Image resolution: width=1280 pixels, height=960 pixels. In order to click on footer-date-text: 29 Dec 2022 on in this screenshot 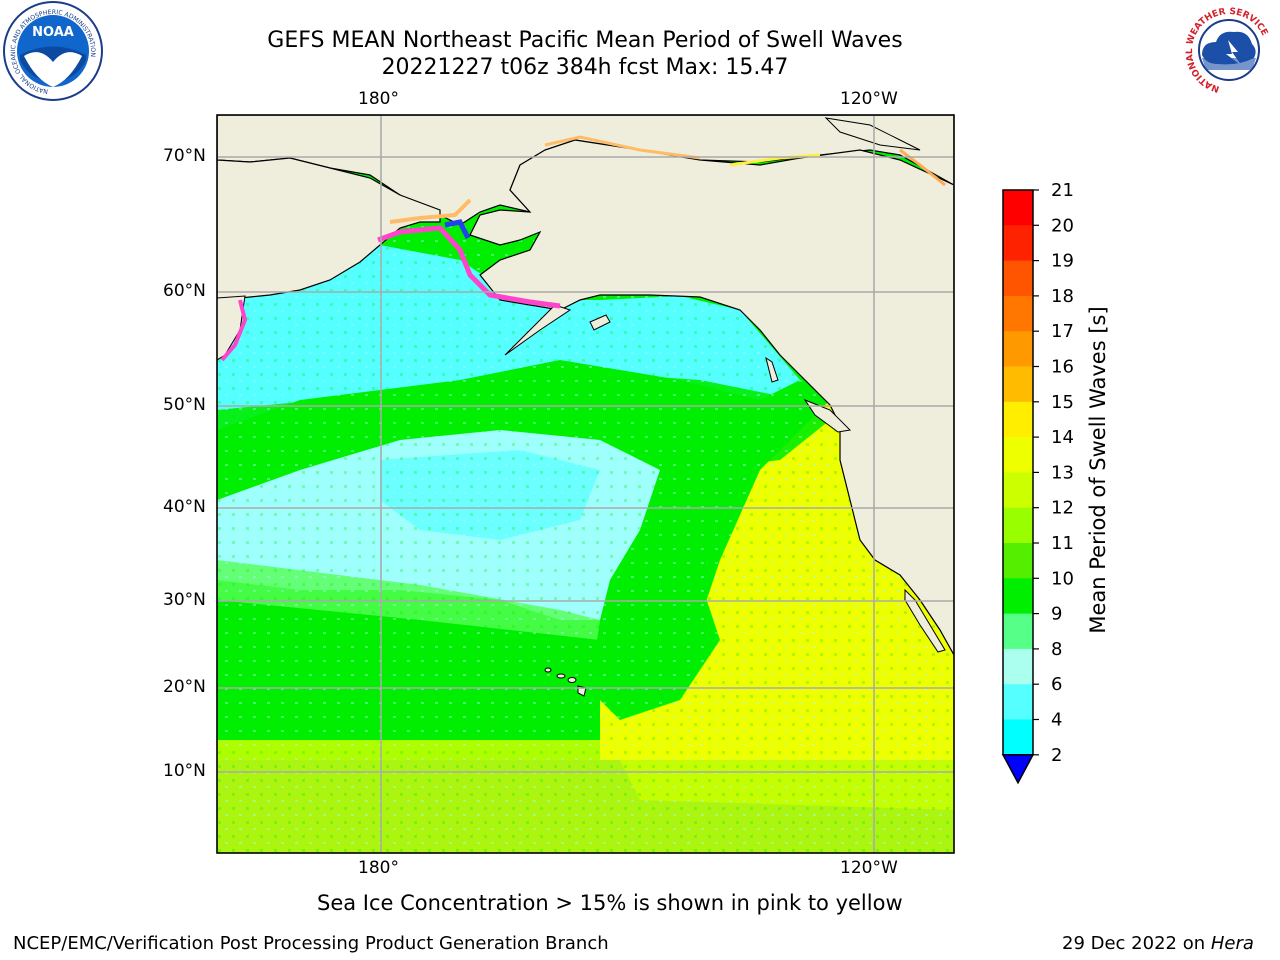, I will do `click(1134, 943)`.